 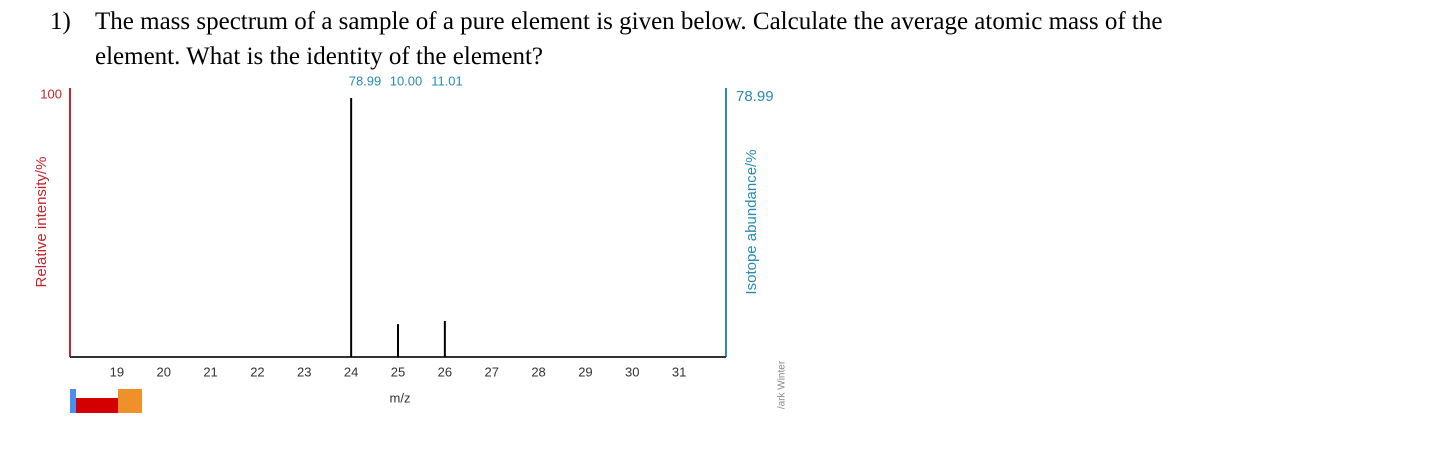 I want to click on credit: /ark Winter, so click(x=782, y=384).